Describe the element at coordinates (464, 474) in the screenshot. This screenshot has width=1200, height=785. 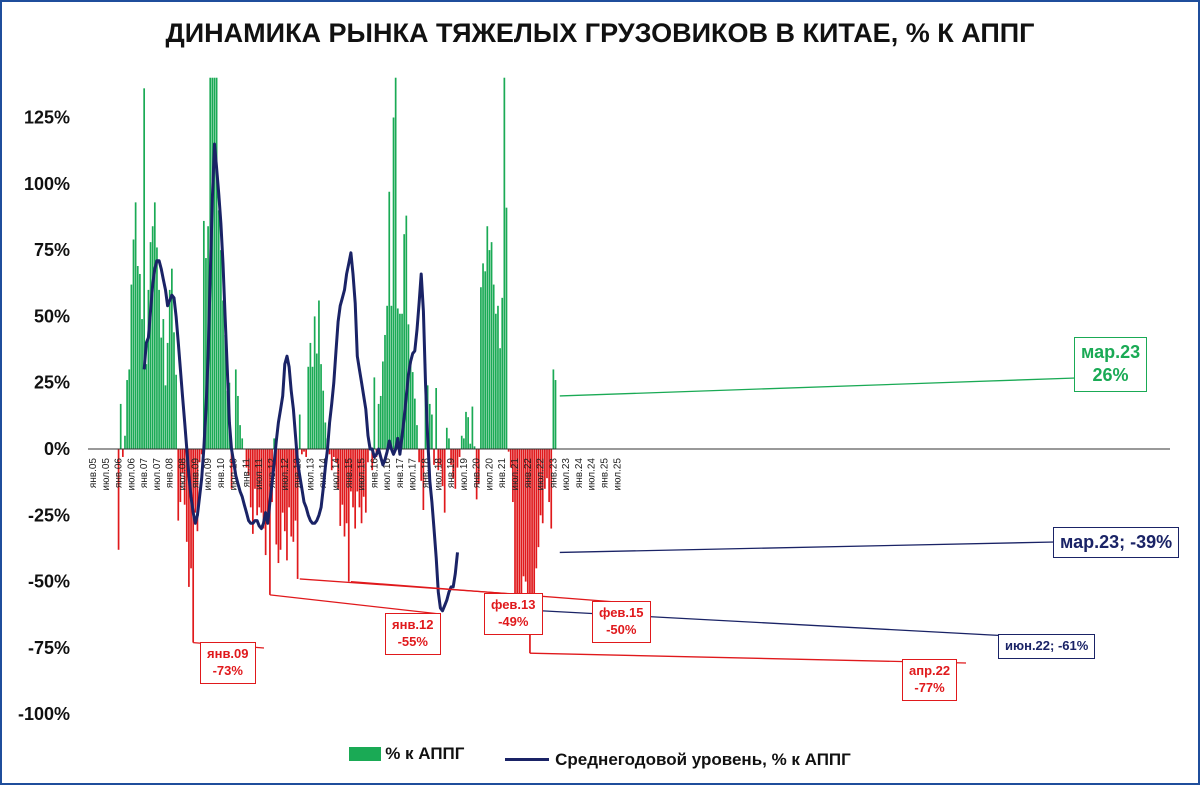
I see `x-tick-label: июл.19` at that location.